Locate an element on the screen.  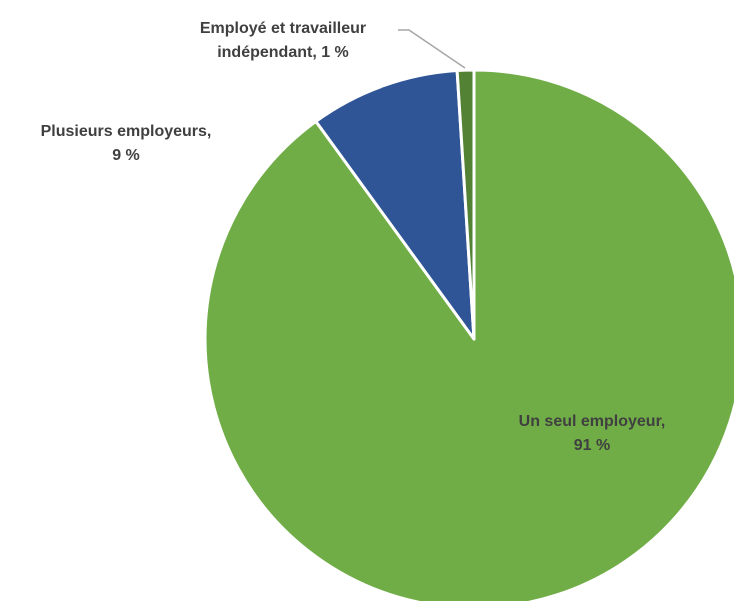
label-un-seul-employeur: Un seul employeur, 91 % is located at coordinates (592, 433).